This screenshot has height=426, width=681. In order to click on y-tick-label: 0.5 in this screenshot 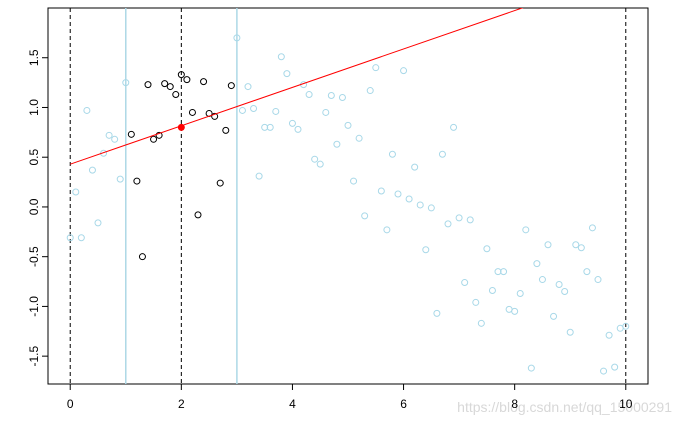, I will do `click(34, 157)`.